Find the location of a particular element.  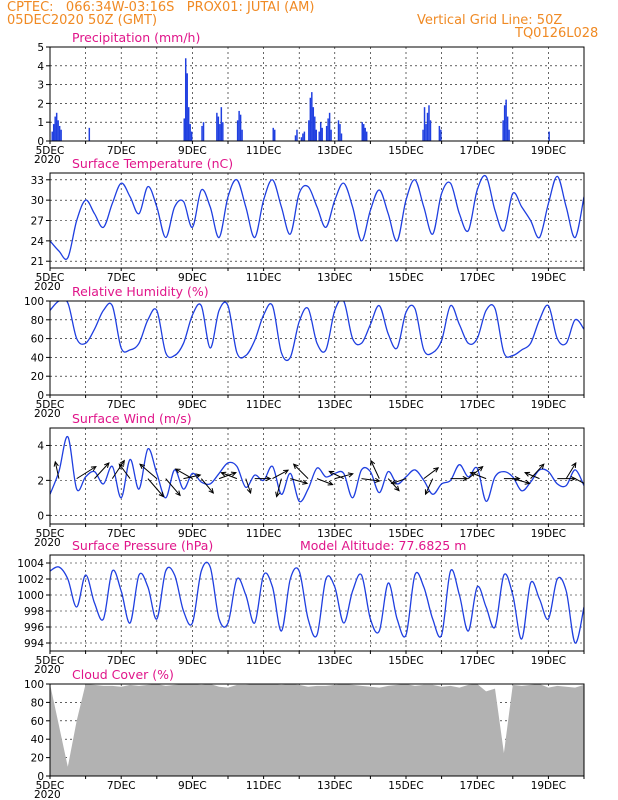

panel-title: Surface Pressure (hPa) is located at coordinates (142, 545).